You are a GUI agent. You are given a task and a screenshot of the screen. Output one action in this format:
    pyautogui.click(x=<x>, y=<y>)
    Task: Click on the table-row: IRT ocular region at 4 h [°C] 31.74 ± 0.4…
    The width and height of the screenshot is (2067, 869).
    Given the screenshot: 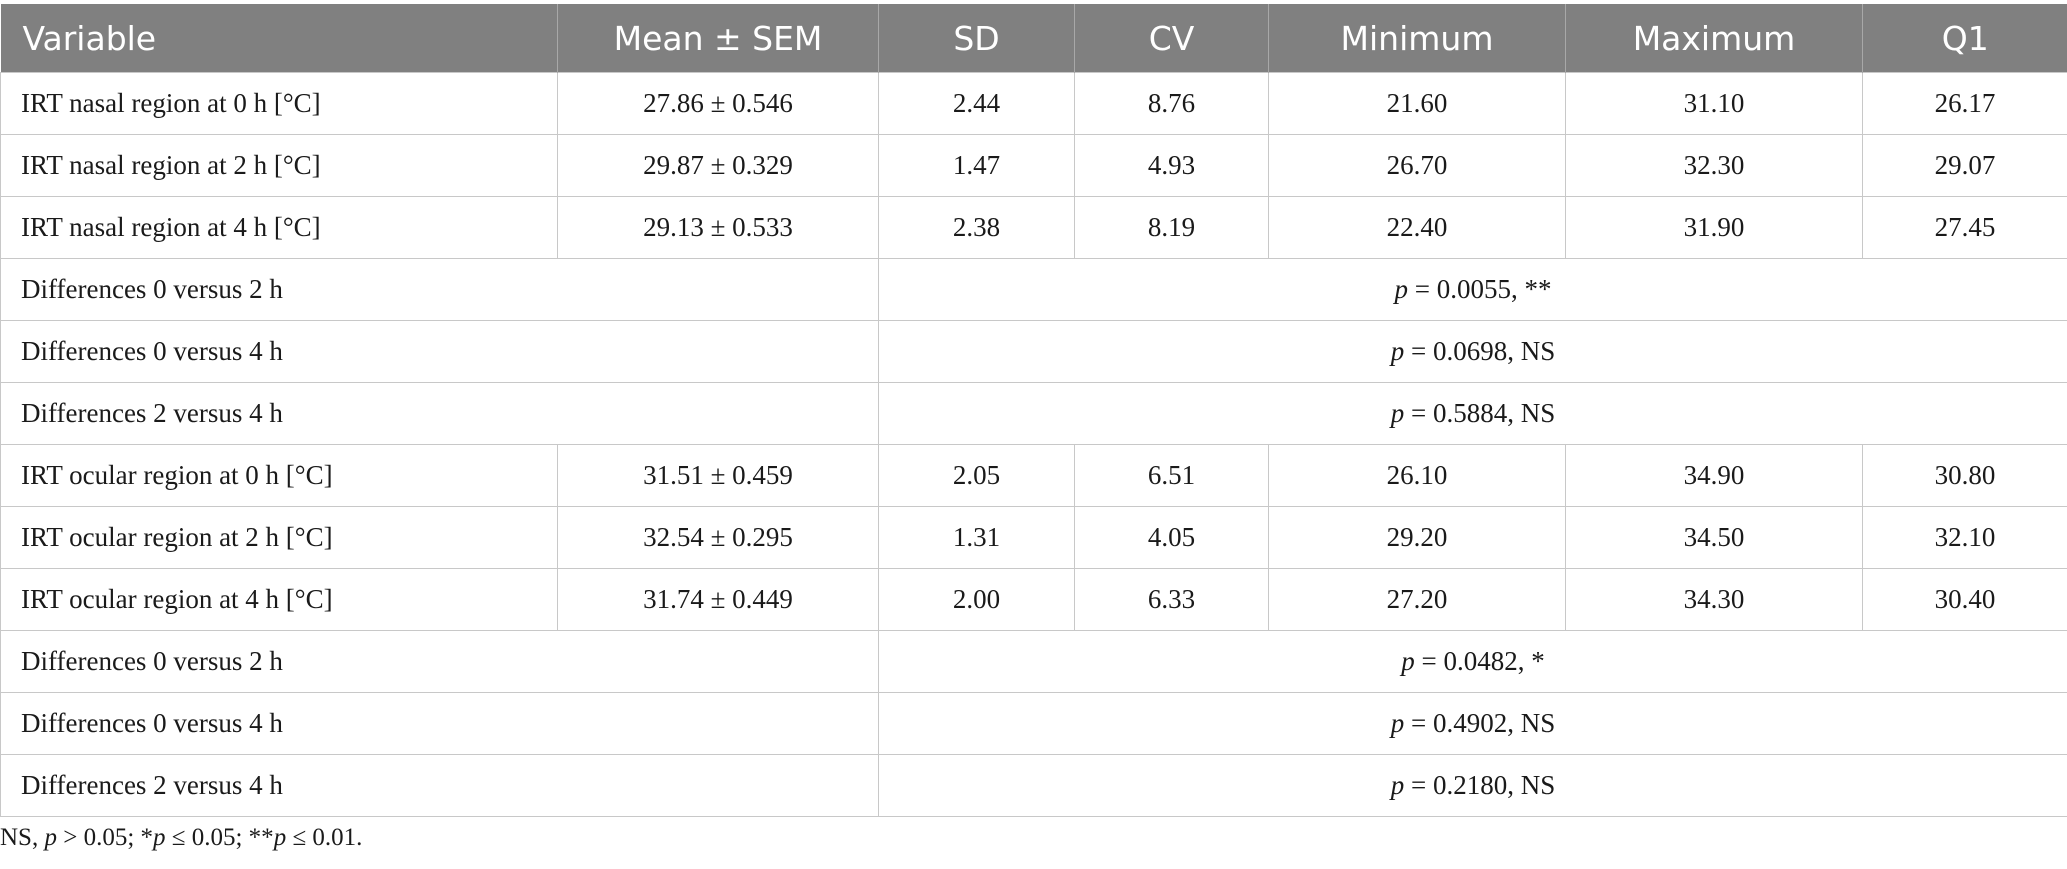 What is the action you would take?
    pyautogui.click(x=1033, y=599)
    